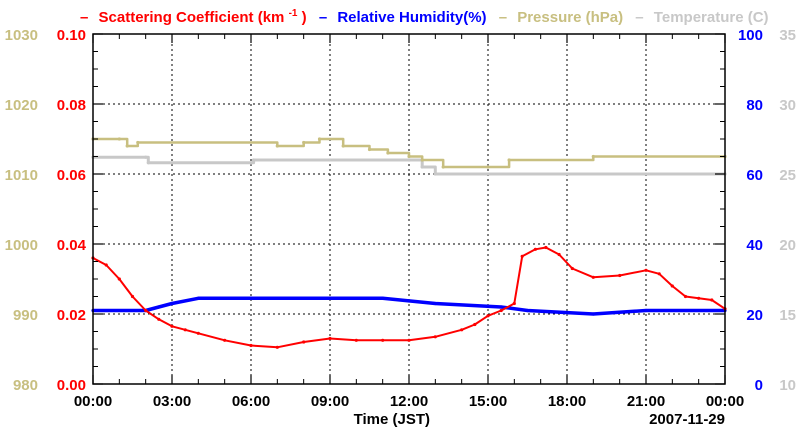 This screenshot has width=800, height=434. I want to click on humidity-series-line, so click(409, 306).